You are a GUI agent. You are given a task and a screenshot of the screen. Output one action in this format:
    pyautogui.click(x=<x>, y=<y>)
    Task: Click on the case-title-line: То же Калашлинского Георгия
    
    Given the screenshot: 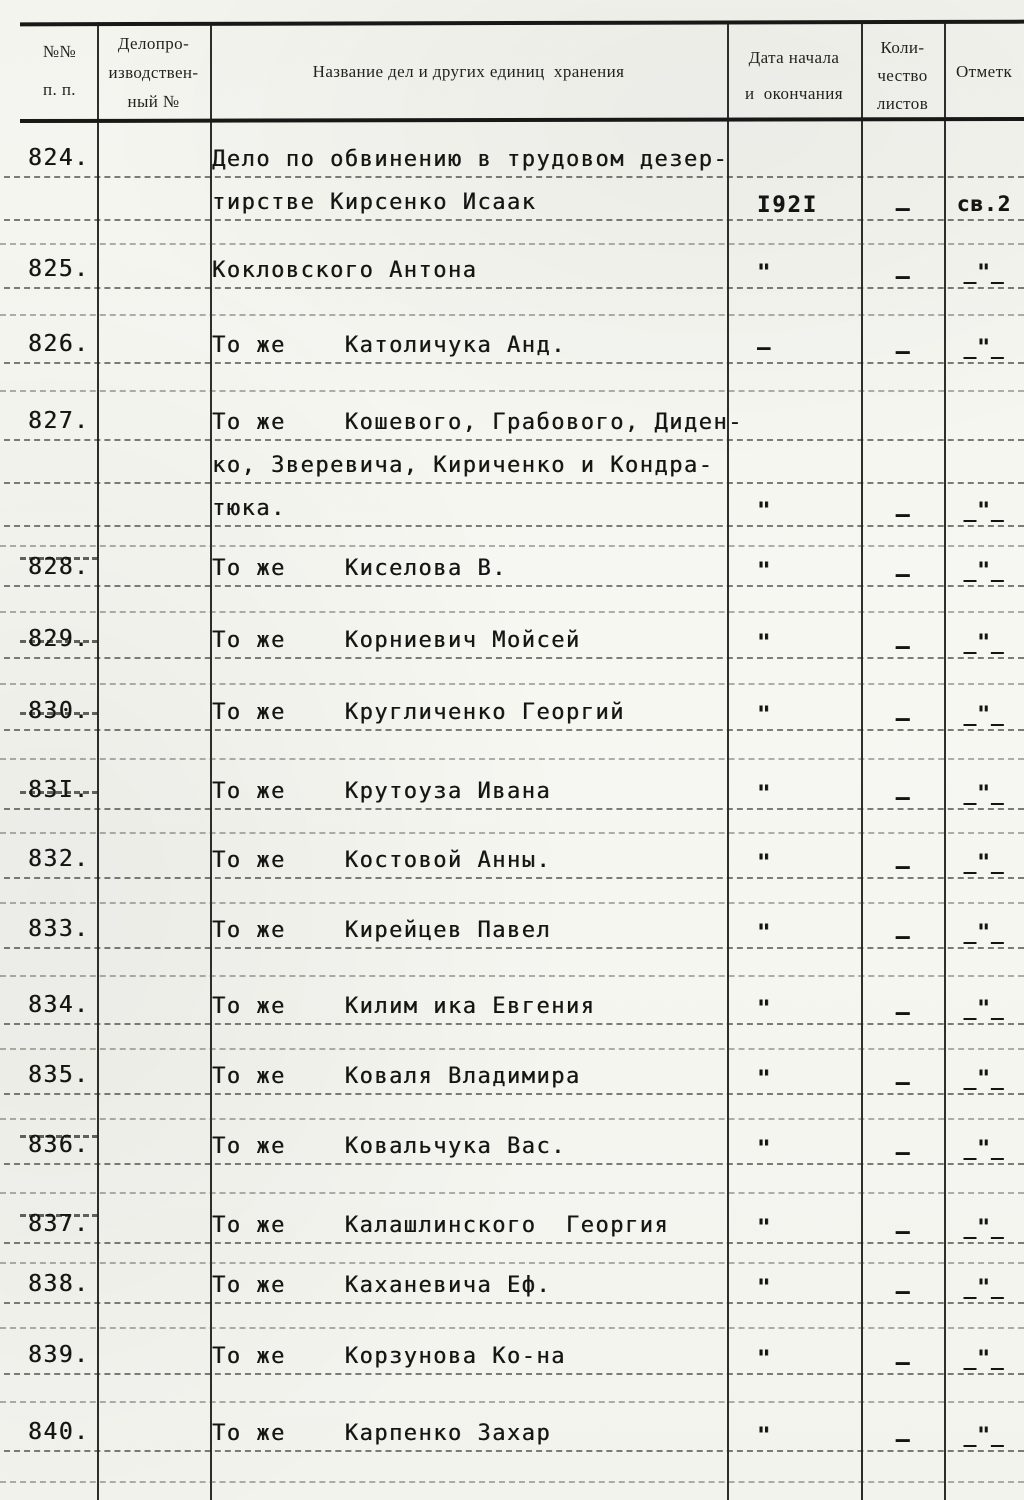 What is the action you would take?
    pyautogui.click(x=441, y=1225)
    